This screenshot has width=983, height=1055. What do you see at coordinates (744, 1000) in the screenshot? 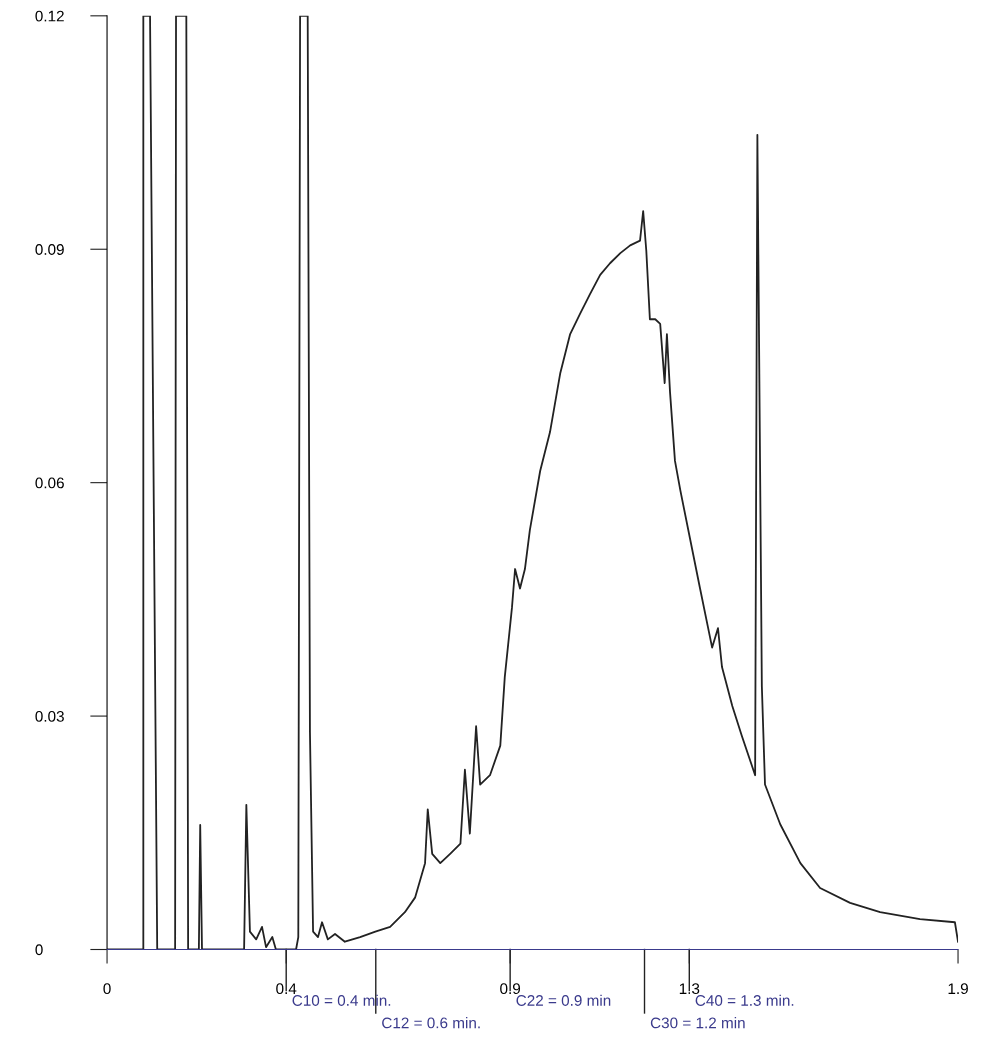
I see `ref-line-label: C40 = 1.3 min.` at bounding box center [744, 1000].